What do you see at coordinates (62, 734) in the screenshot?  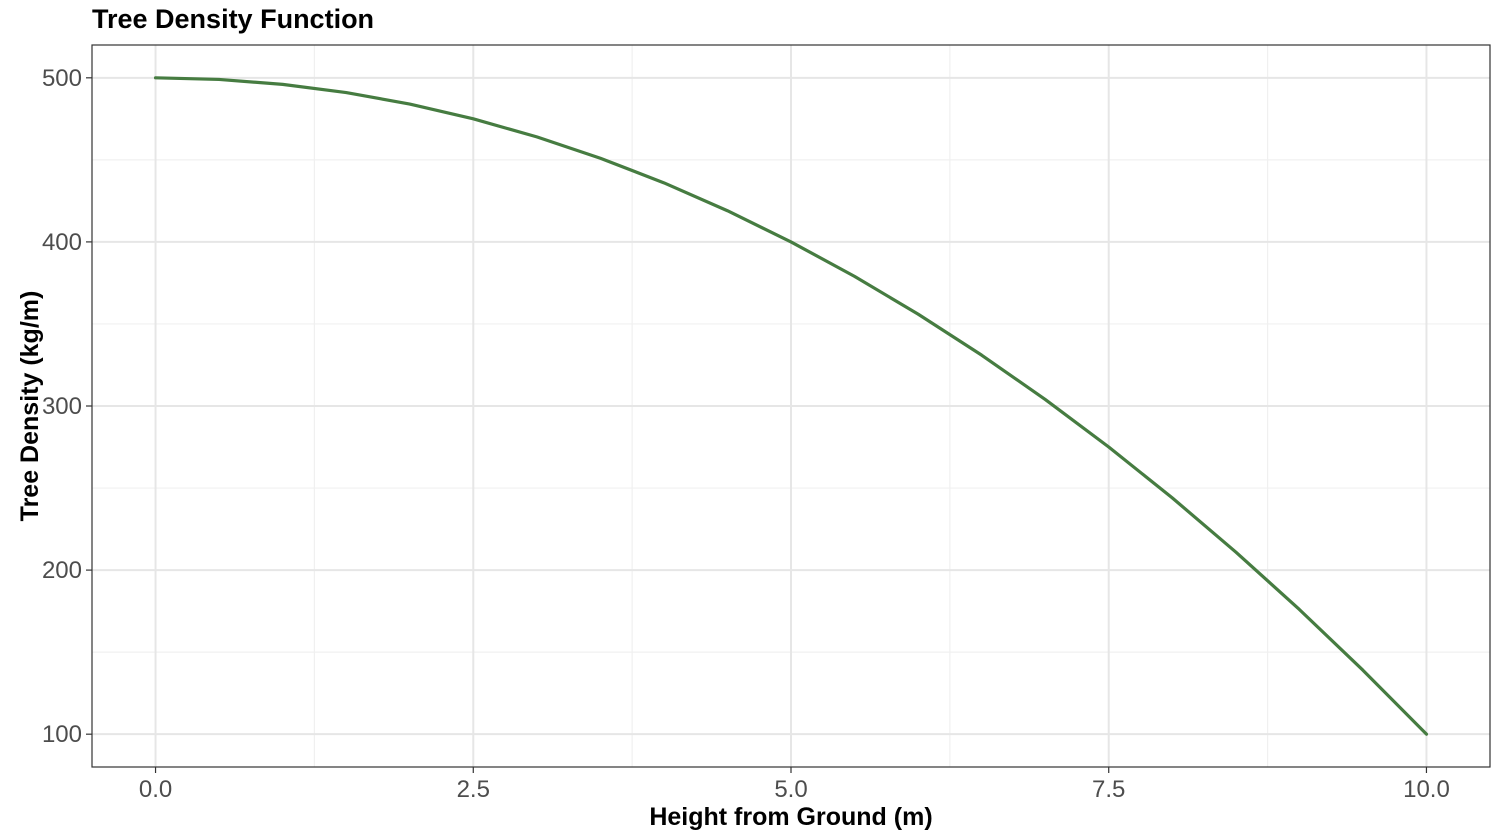 I see `y-tick-label: 100` at bounding box center [62, 734].